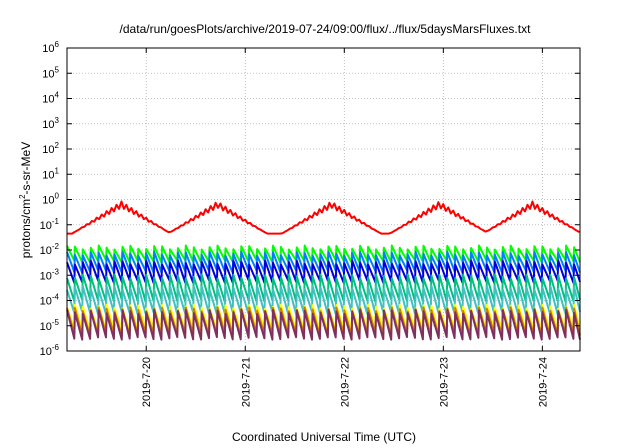 The image size is (640, 448). Describe the element at coordinates (26, 168) in the screenshot. I see `y-axis-title-rest: -s-sr-MeV` at that location.